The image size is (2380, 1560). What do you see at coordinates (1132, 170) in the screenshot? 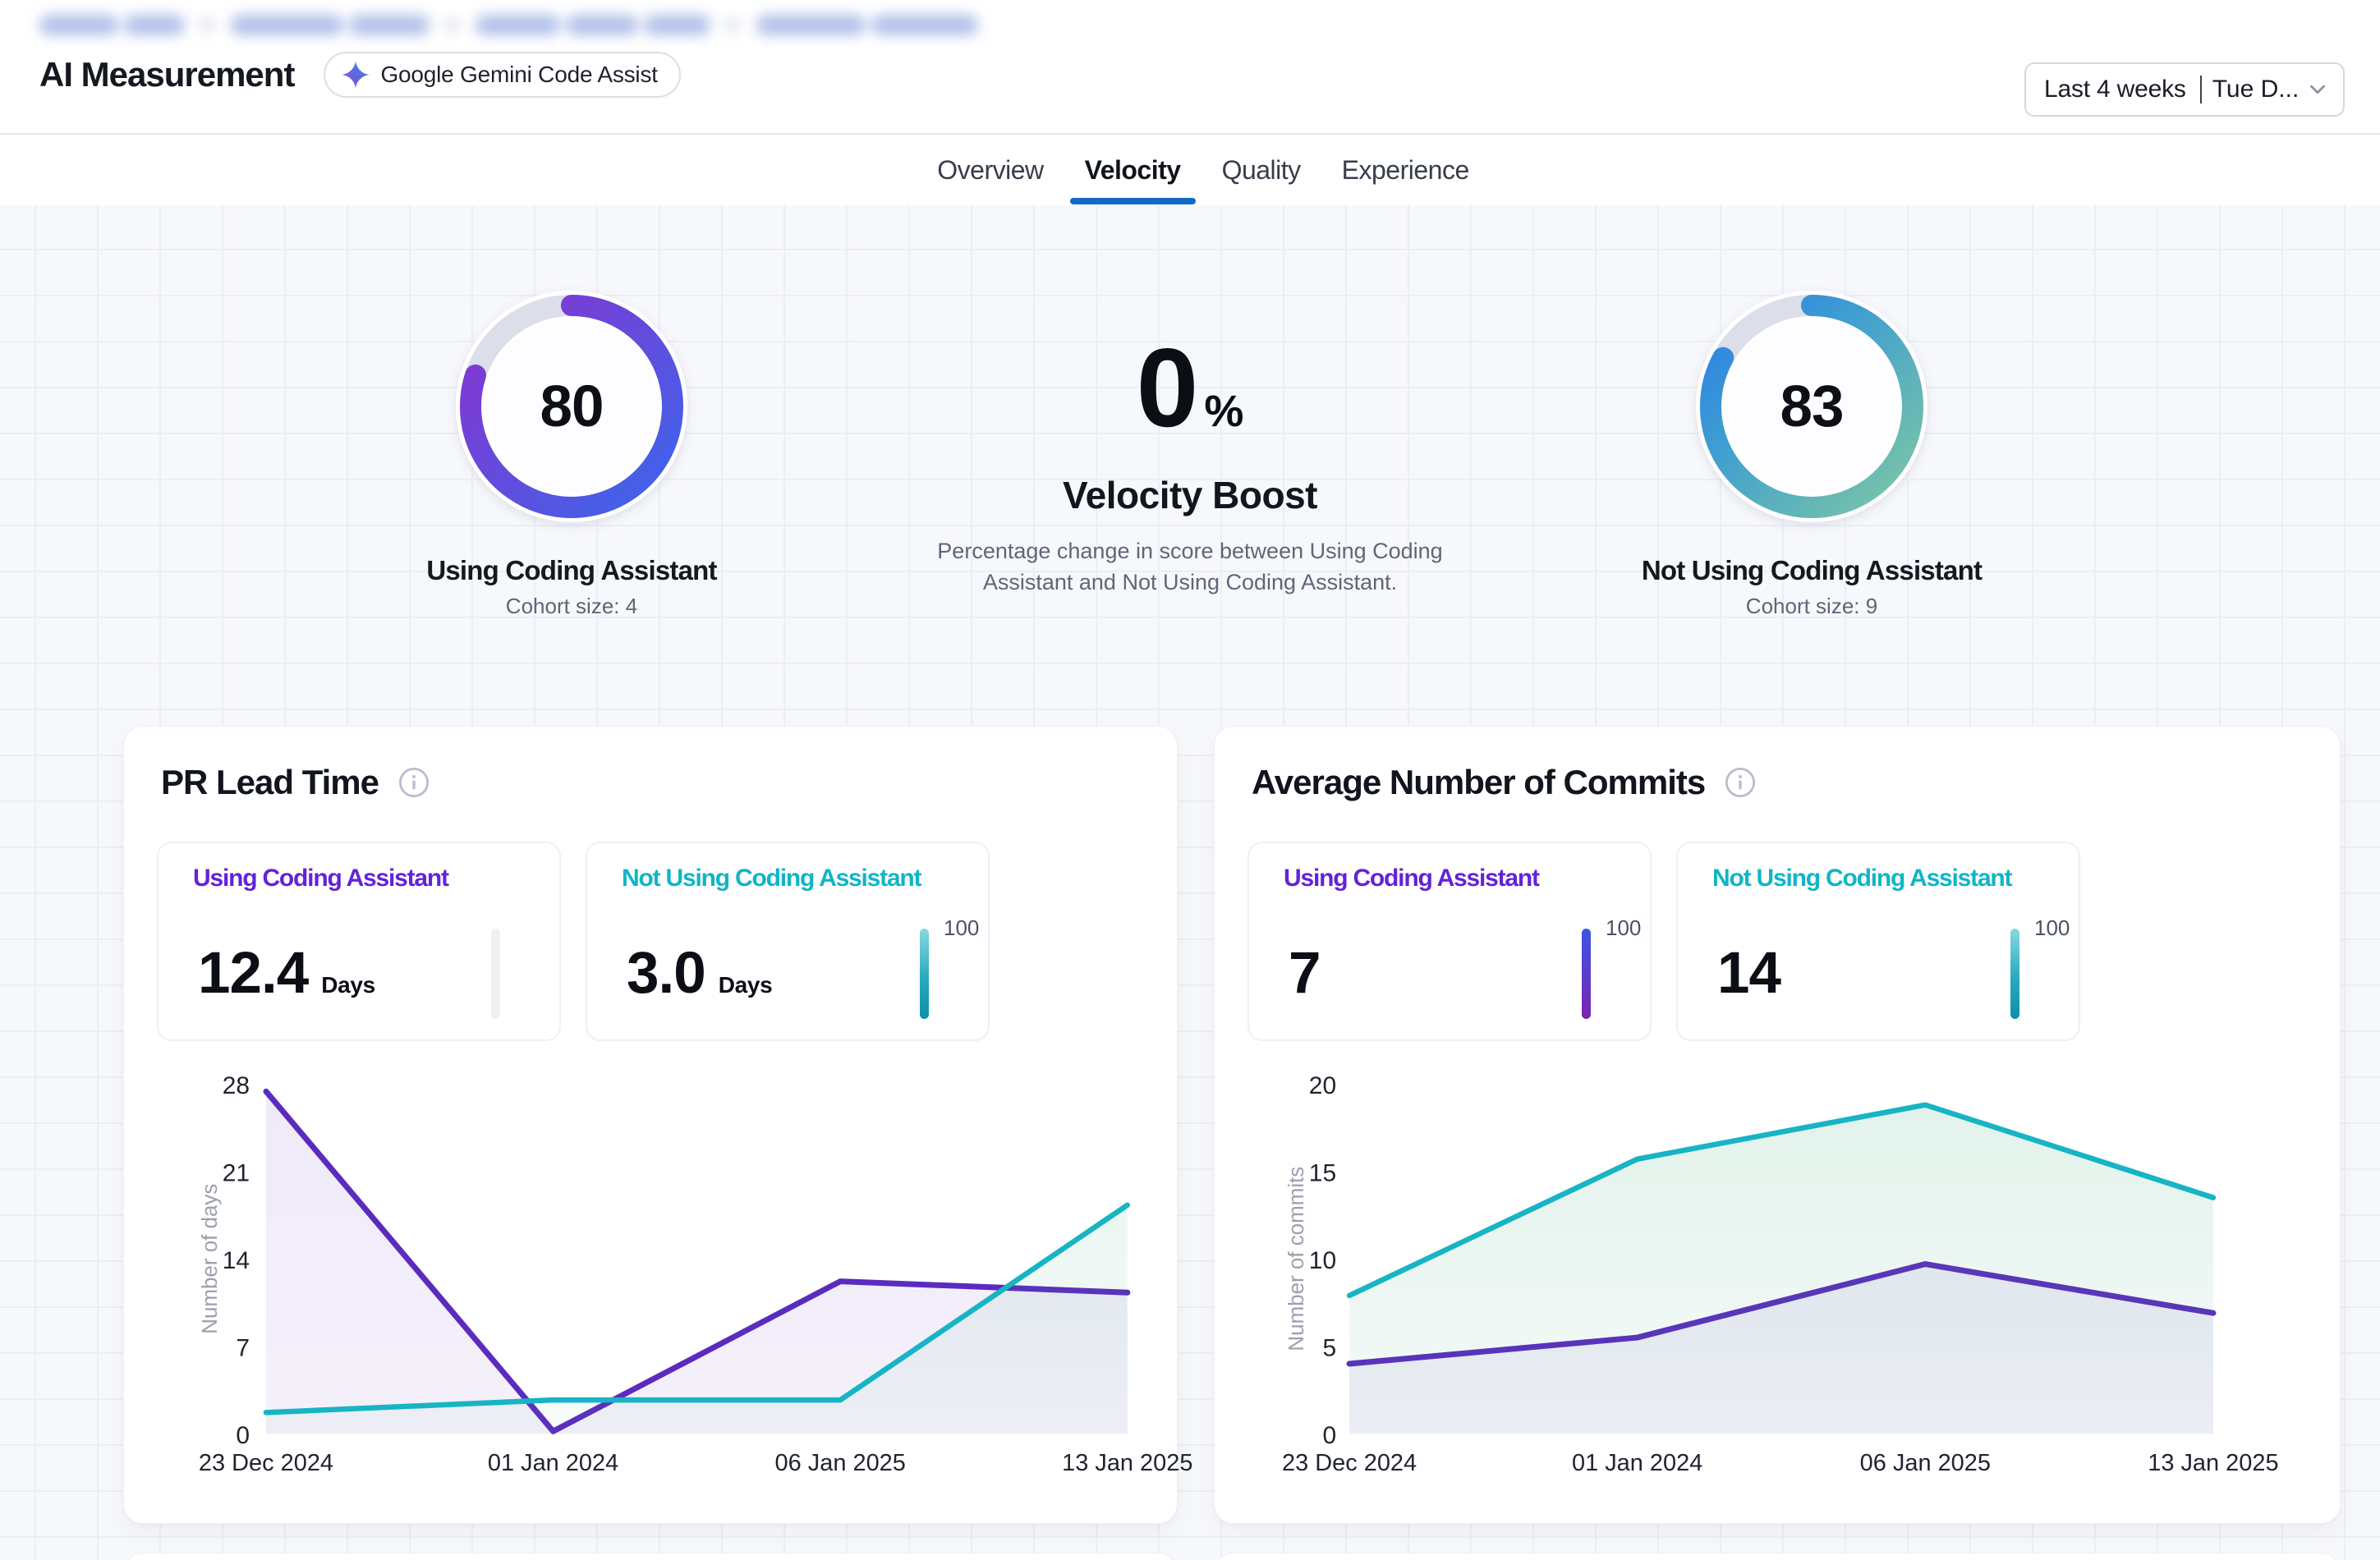
I see `tab-velocity: Velocity` at bounding box center [1132, 170].